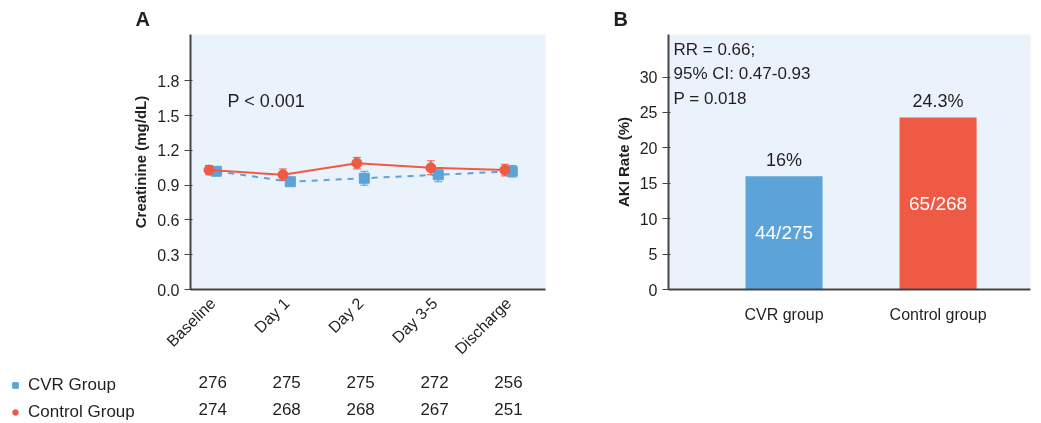 Image resolution: width=1041 pixels, height=423 pixels. What do you see at coordinates (784, 160) in the screenshot?
I see `data-label: 16%` at bounding box center [784, 160].